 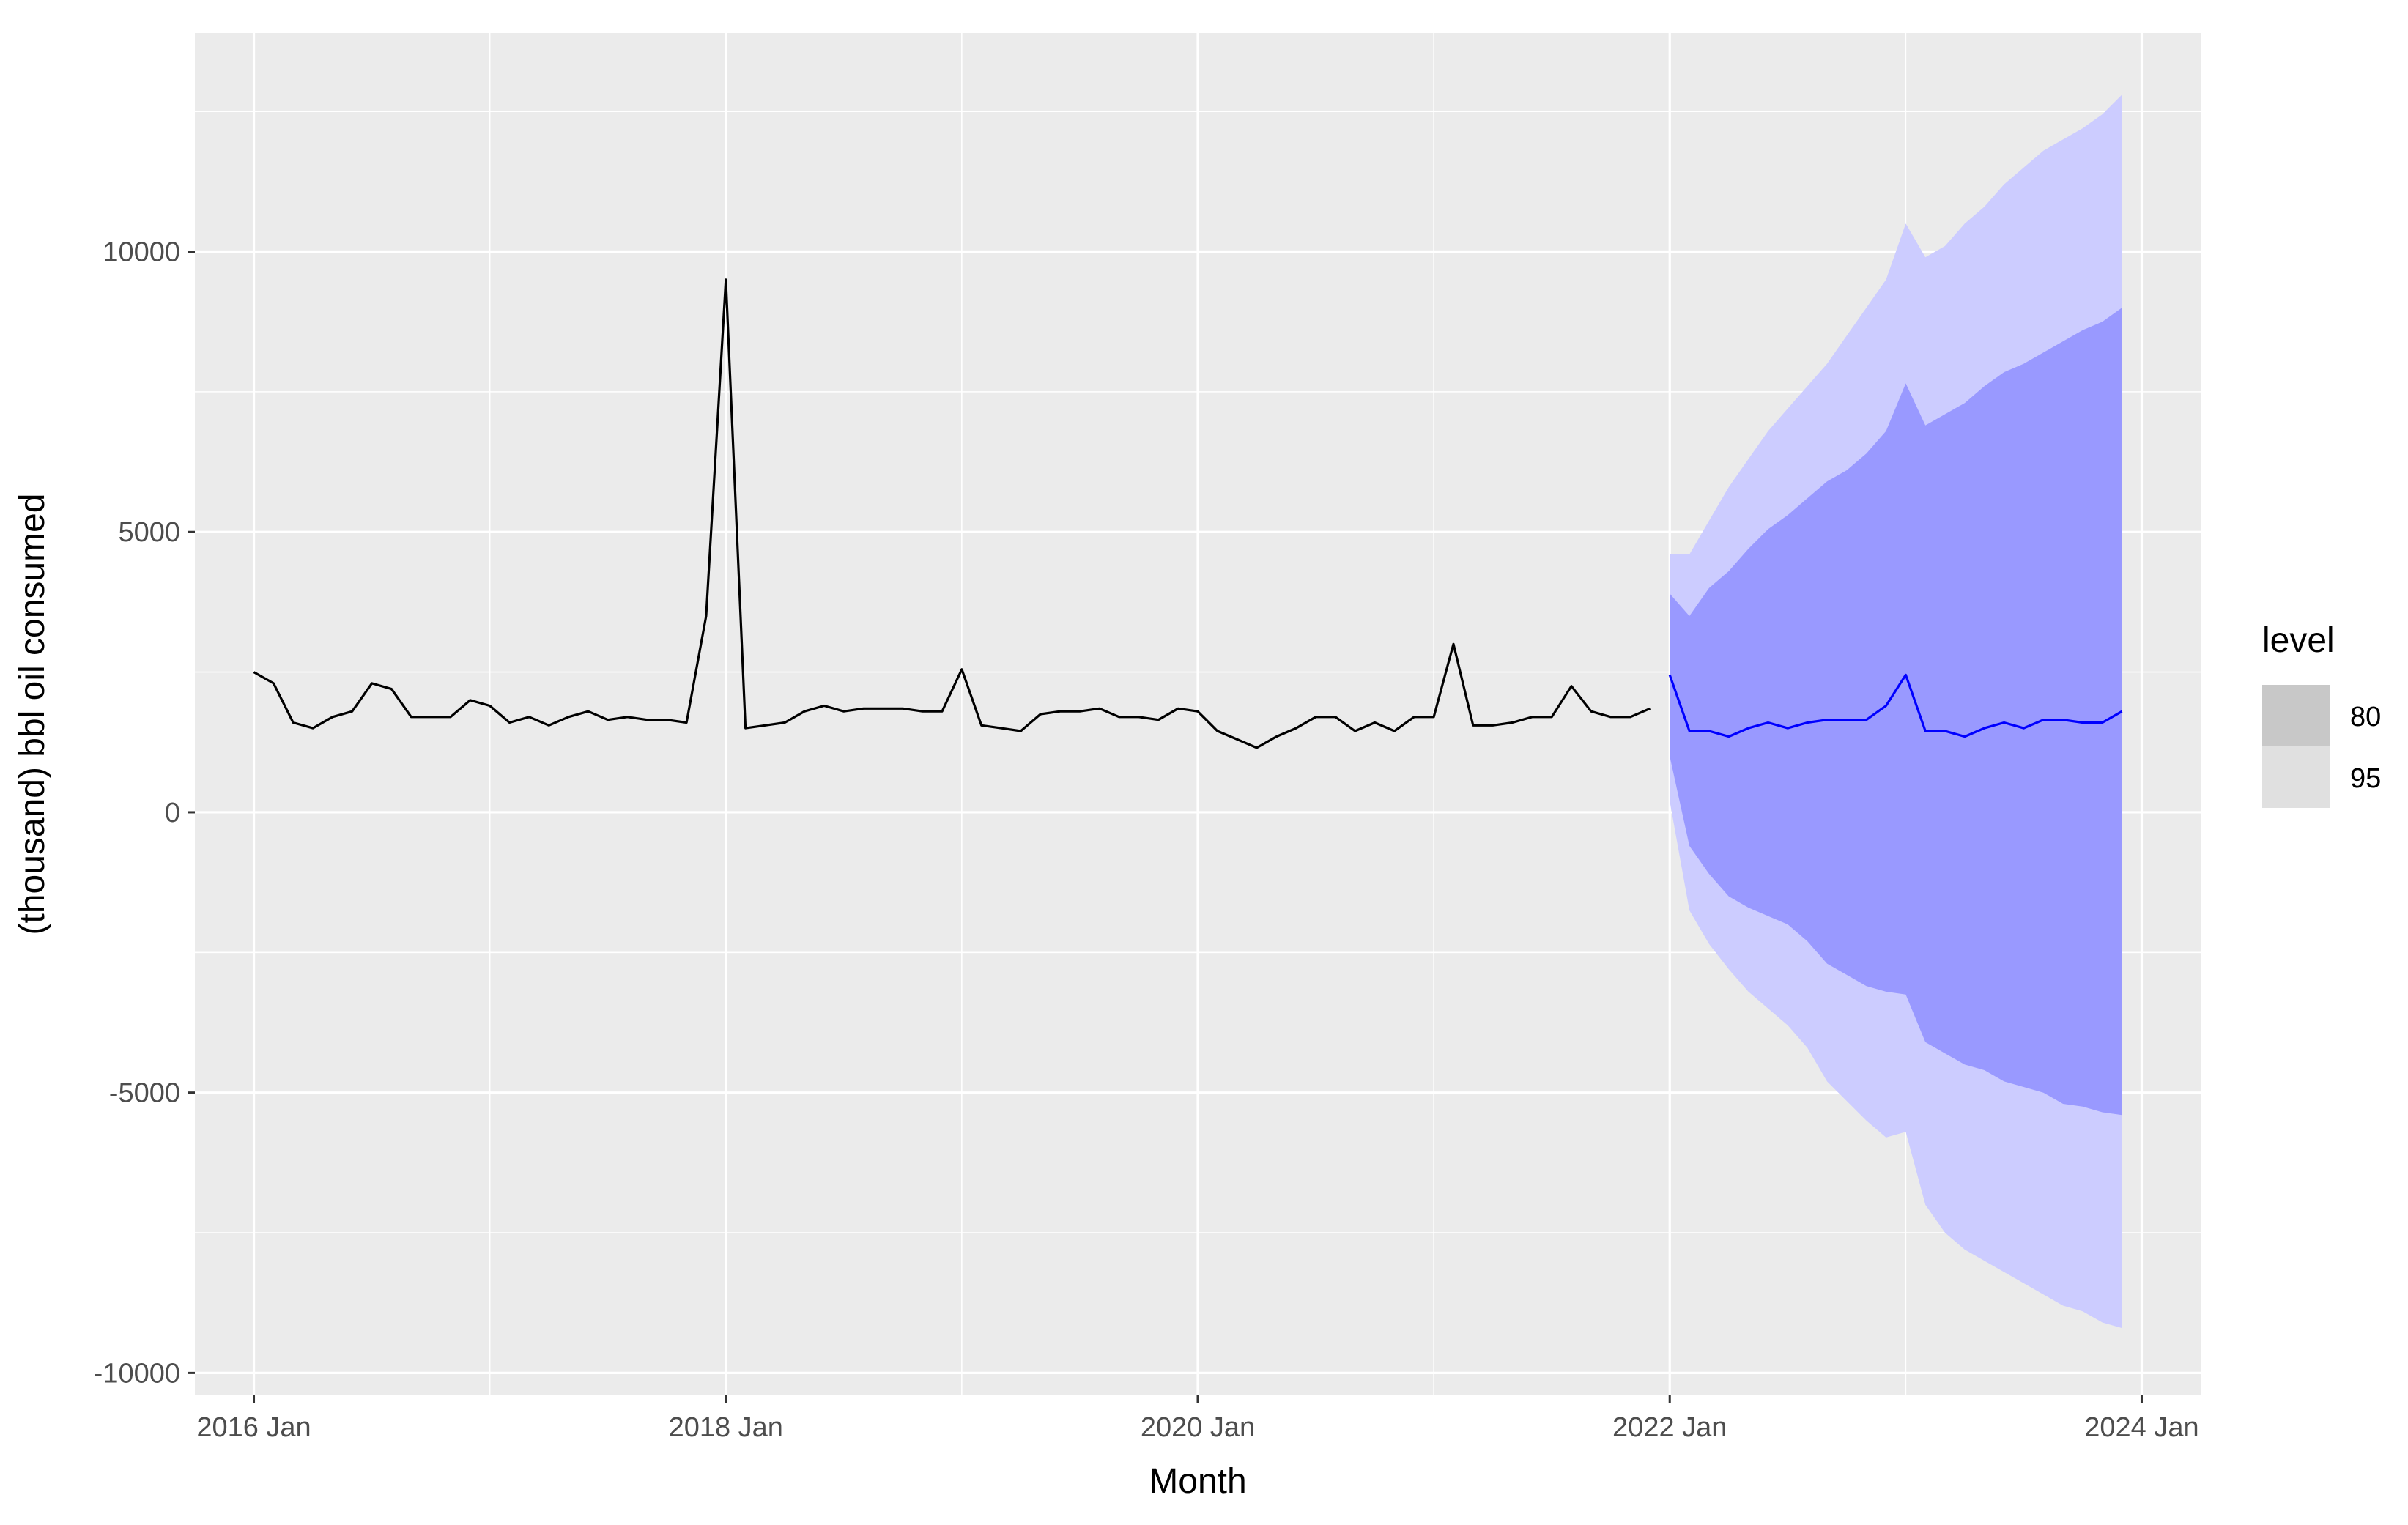 I want to click on legend-title: level, so click(x=2299, y=641).